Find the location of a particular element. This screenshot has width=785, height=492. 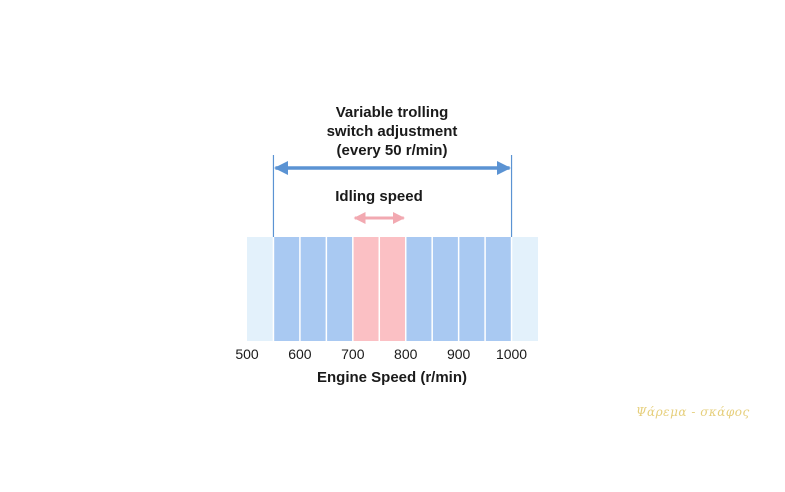

tick-label-500: 500 is located at coordinates (247, 354).